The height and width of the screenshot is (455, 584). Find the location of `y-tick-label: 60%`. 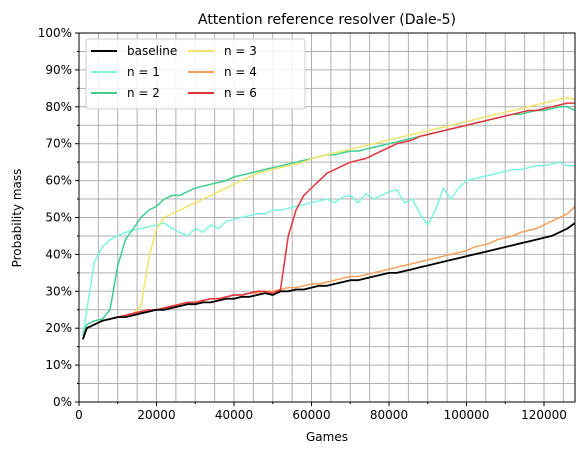

y-tick-label: 60% is located at coordinates (58, 181).